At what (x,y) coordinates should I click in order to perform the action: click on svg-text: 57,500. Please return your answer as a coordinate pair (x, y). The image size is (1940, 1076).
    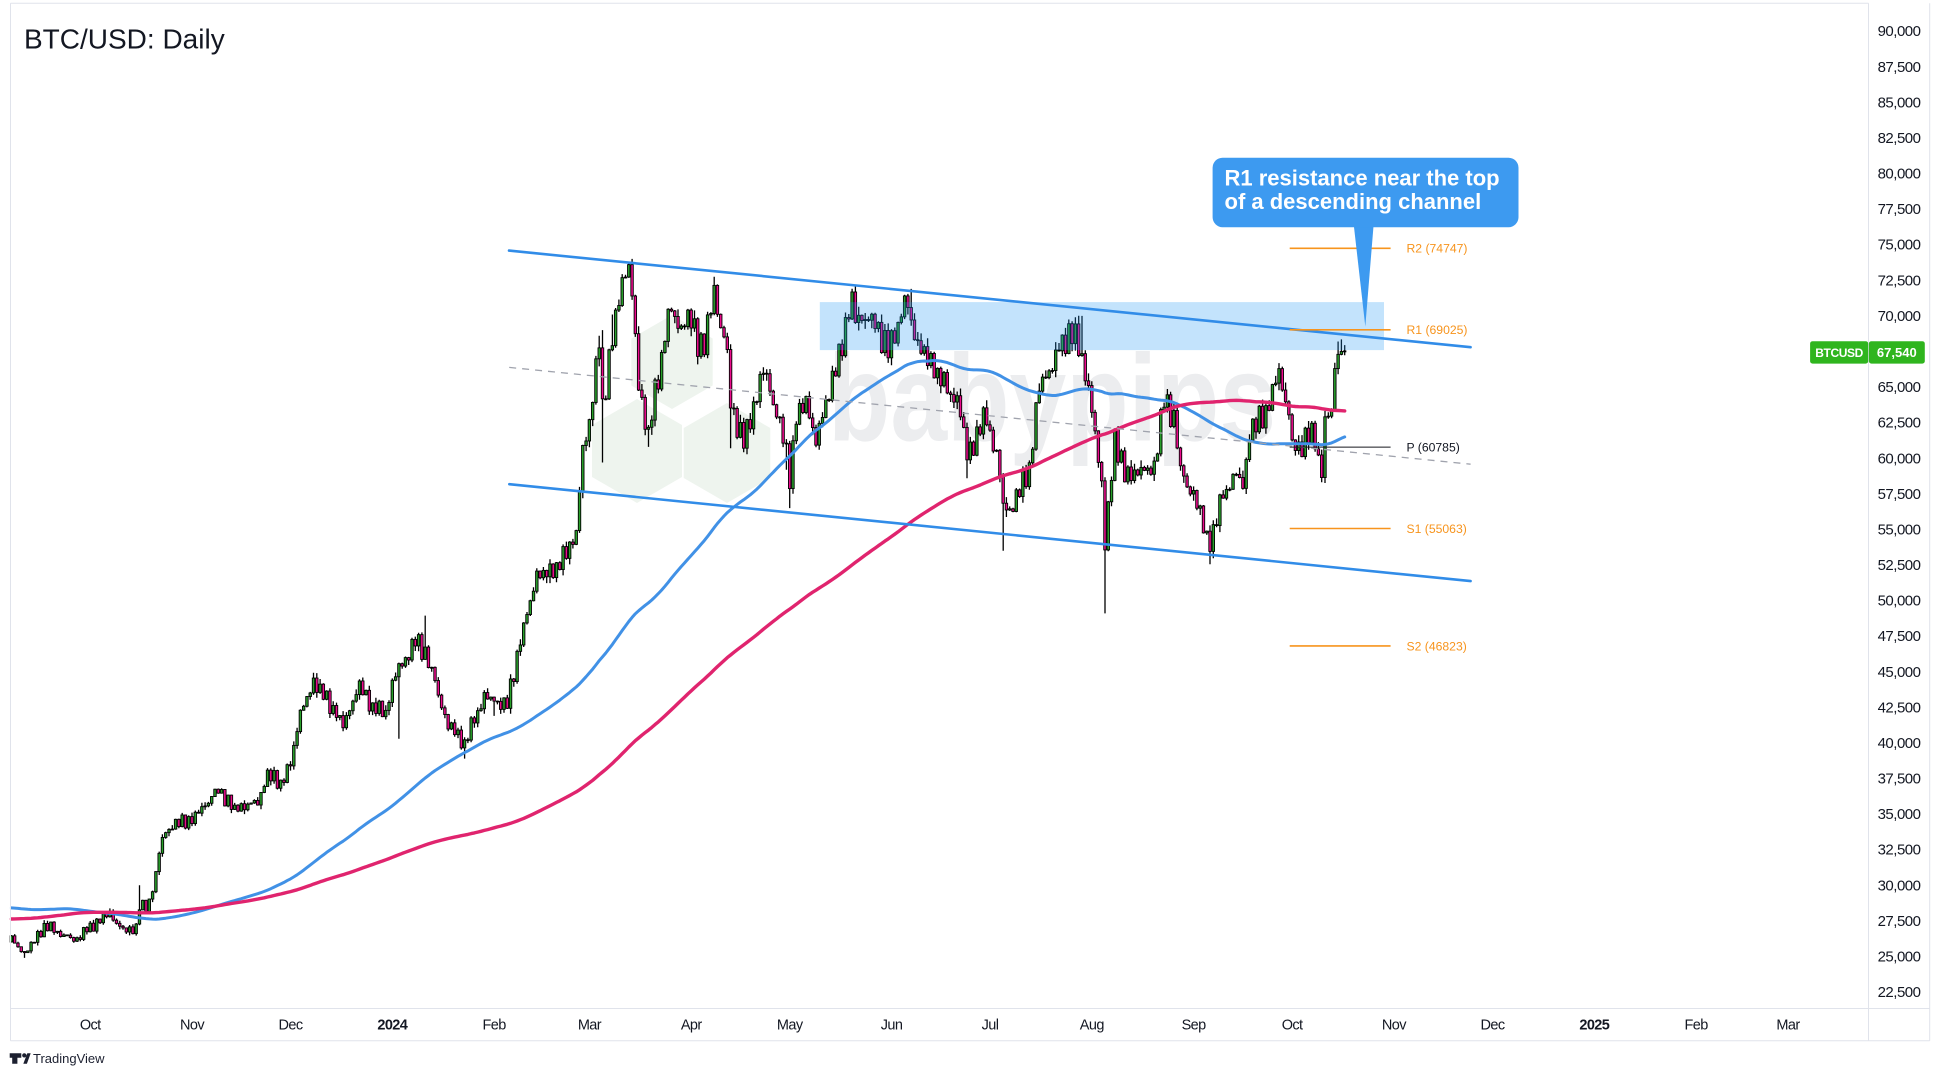
    Looking at the image, I should click on (1899, 494).